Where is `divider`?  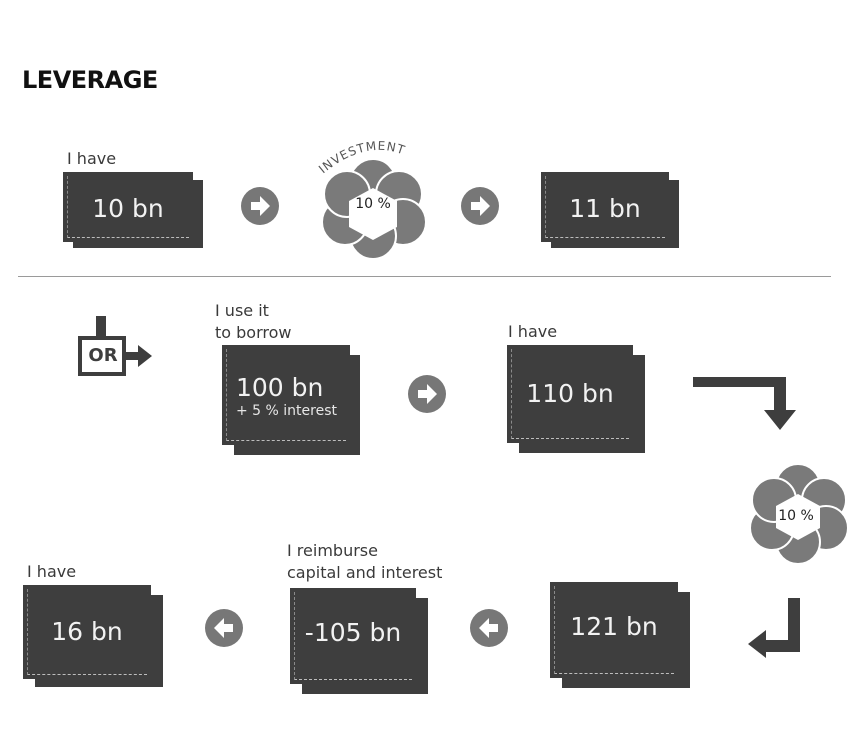 divider is located at coordinates (424, 276).